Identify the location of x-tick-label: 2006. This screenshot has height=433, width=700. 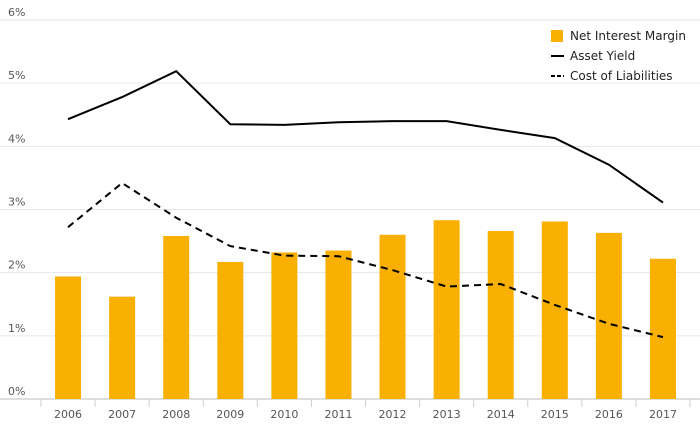
(68, 414).